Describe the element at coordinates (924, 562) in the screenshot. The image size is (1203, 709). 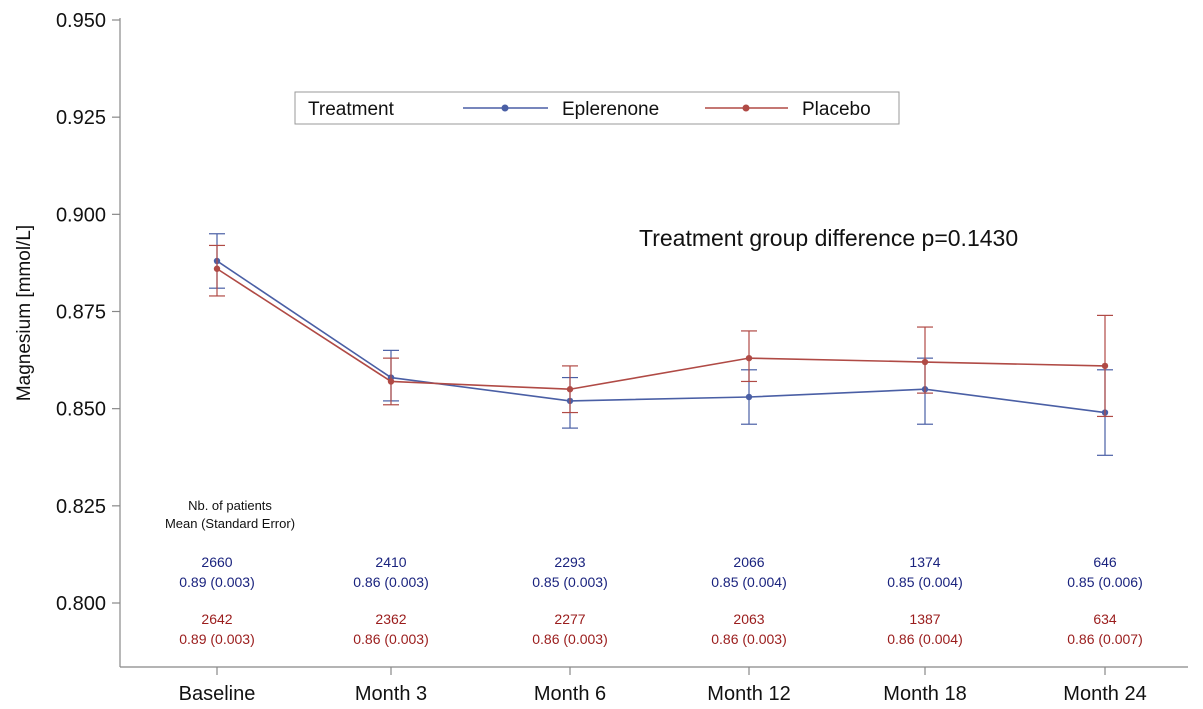
I see `patient-count: 1374` at that location.